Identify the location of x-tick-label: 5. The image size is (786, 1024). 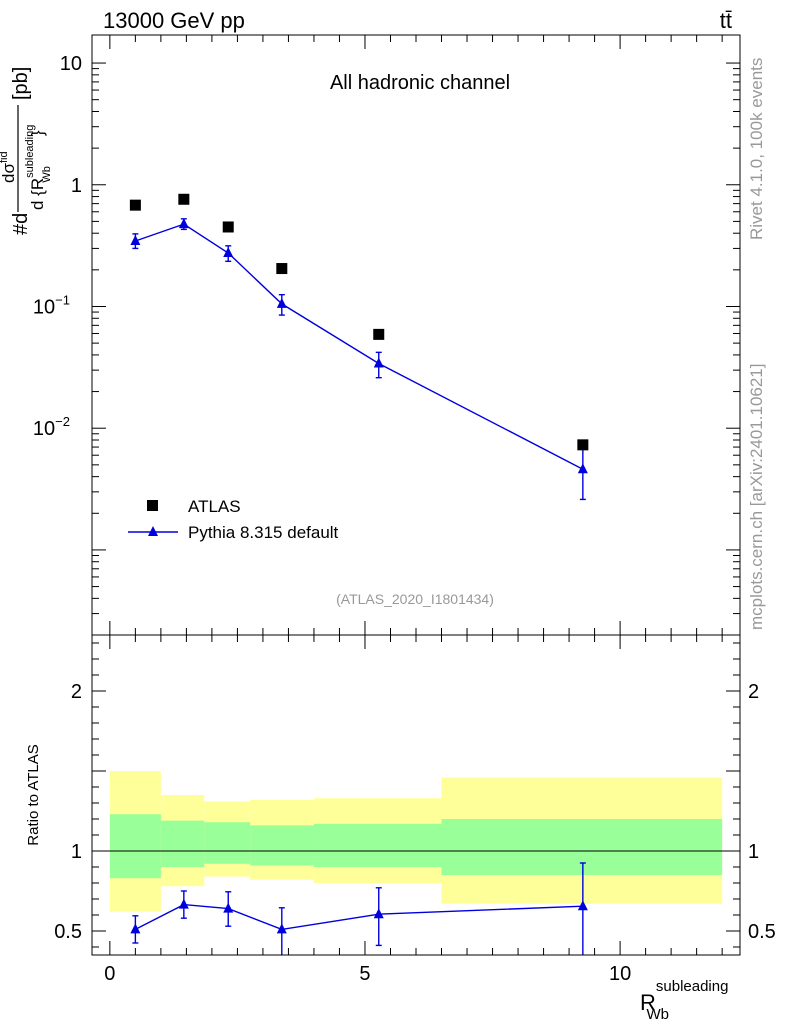
(364, 974).